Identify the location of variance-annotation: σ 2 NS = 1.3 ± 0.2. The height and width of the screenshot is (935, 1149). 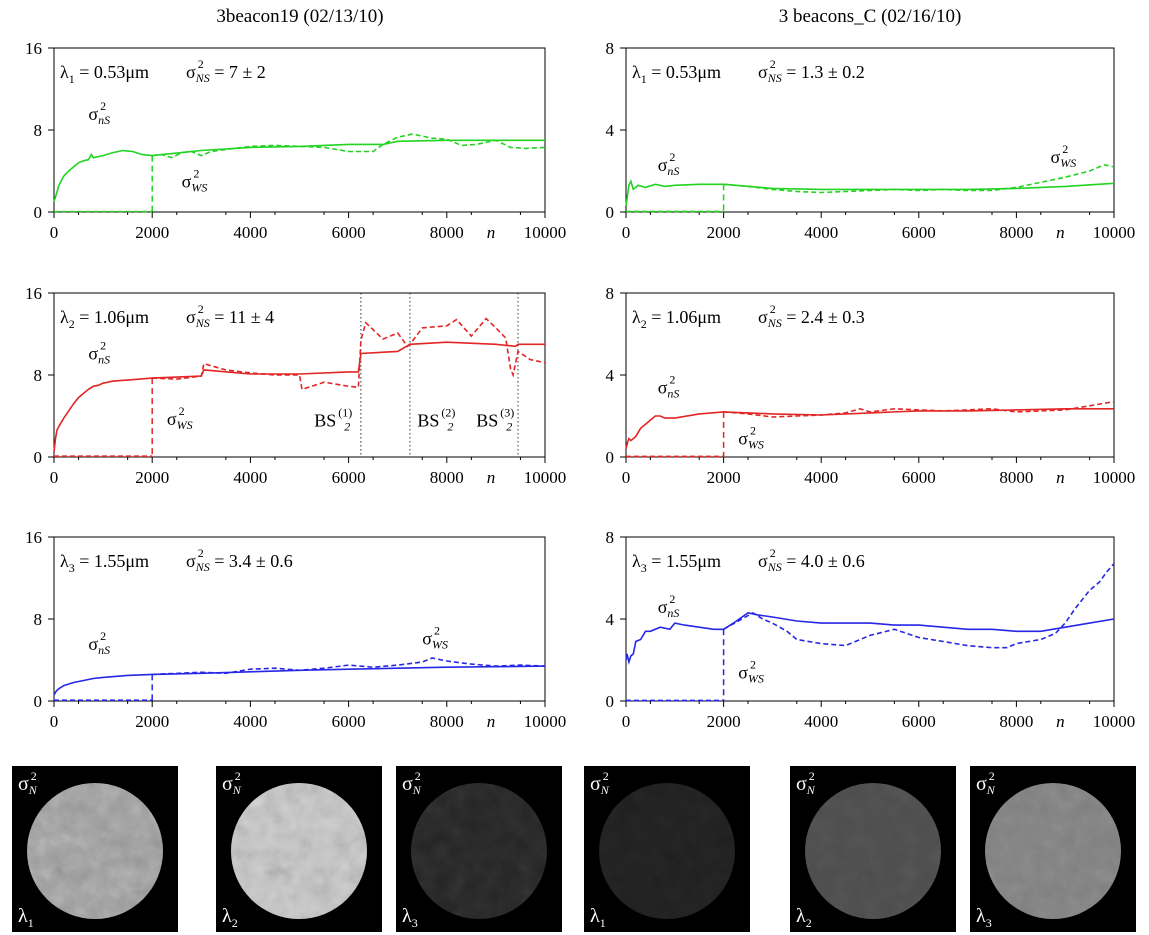
(811, 71).